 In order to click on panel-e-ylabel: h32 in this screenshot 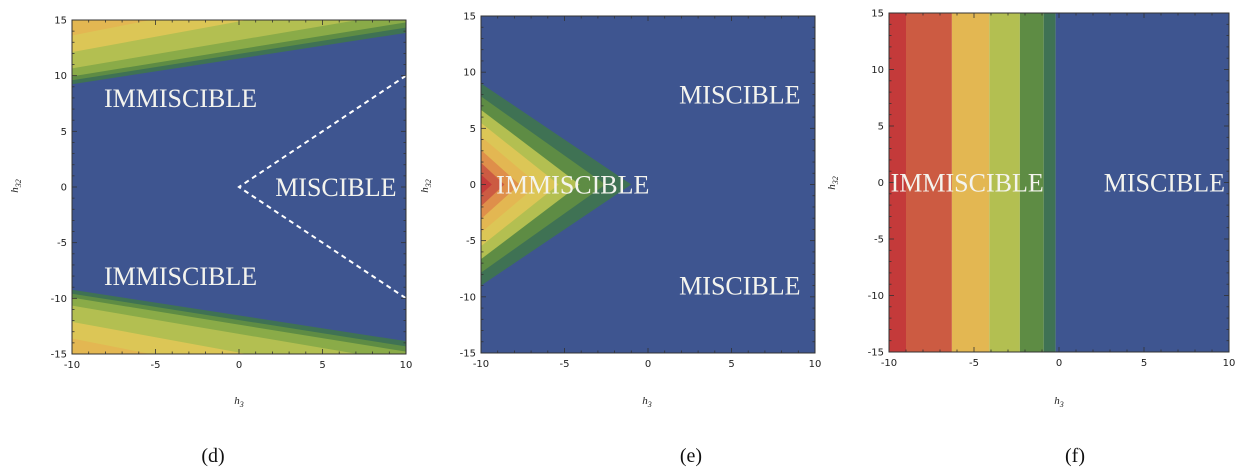, I will do `click(426, 186)`.